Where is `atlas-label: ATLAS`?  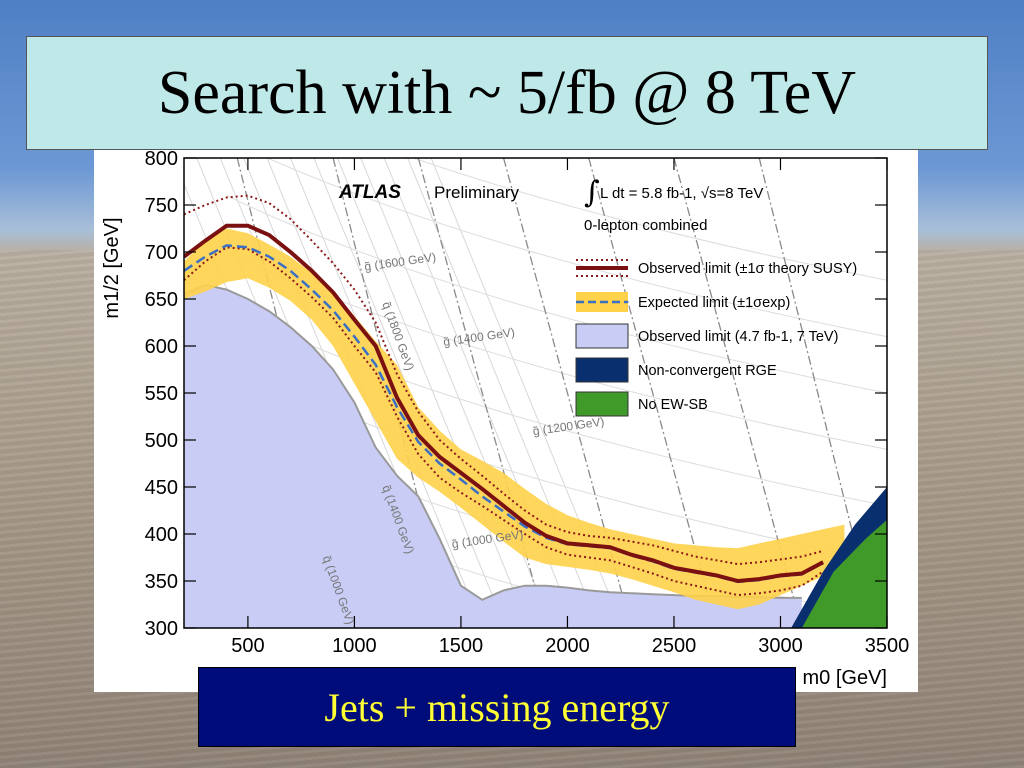
atlas-label: ATLAS is located at coordinates (369, 192).